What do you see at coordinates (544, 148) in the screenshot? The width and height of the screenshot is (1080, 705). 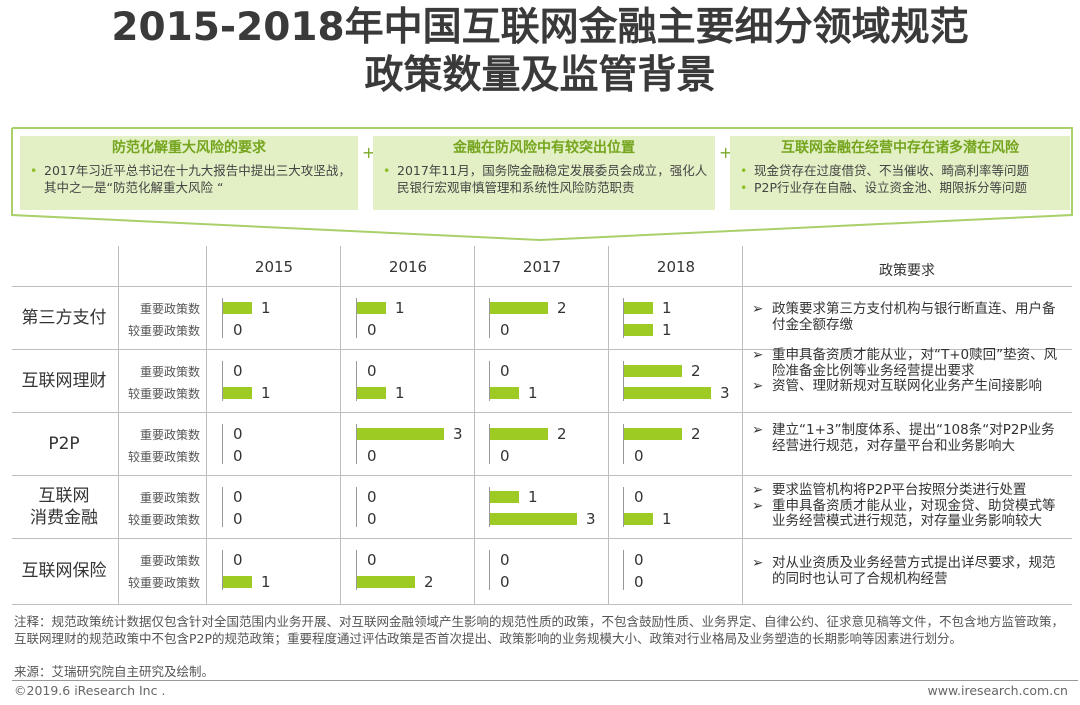 I see `background-box-heading: 金融在防风险中有较突出位置` at bounding box center [544, 148].